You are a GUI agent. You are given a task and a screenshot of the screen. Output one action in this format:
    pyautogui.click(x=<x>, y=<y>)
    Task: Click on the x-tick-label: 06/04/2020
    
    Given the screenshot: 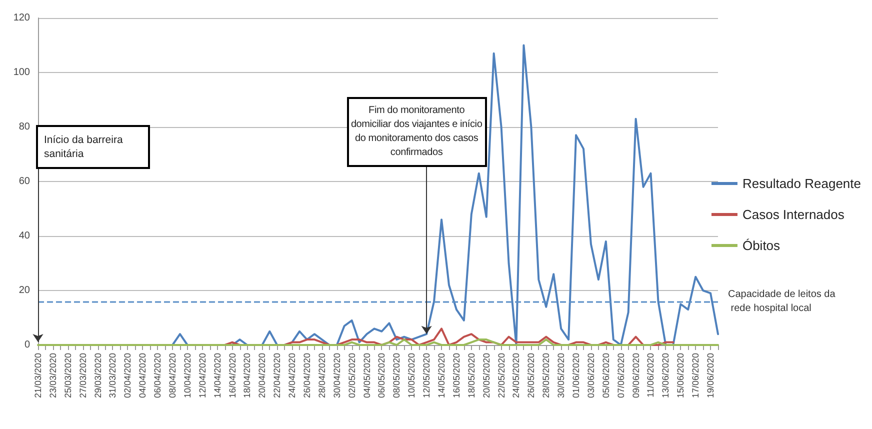 What is the action you would take?
    pyautogui.click(x=157, y=375)
    